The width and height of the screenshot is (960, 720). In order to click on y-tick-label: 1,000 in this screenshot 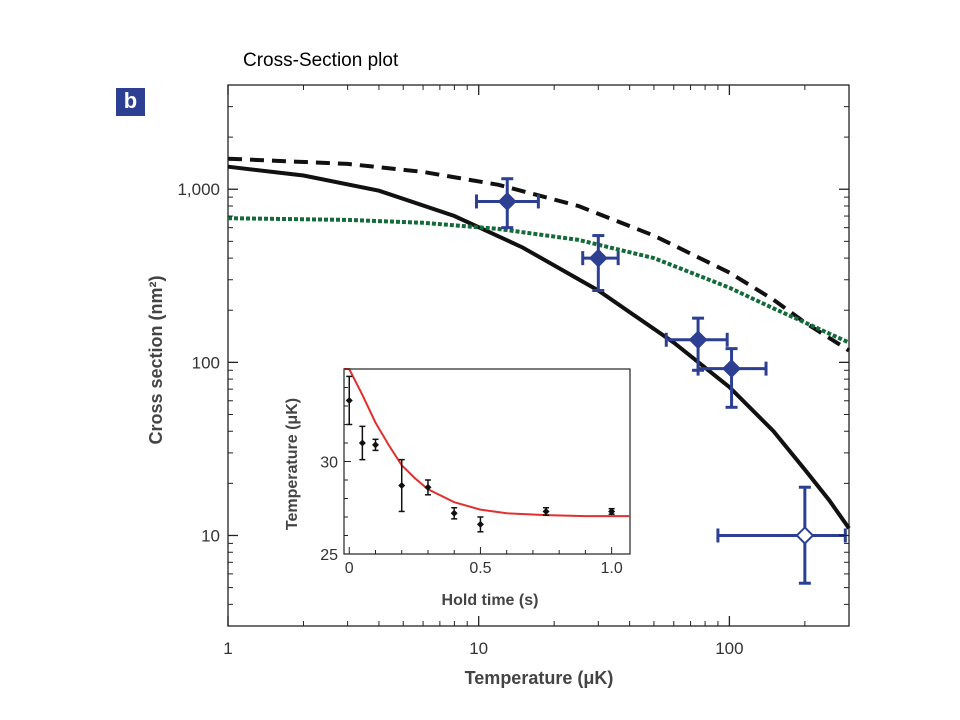, I will do `click(198, 189)`.